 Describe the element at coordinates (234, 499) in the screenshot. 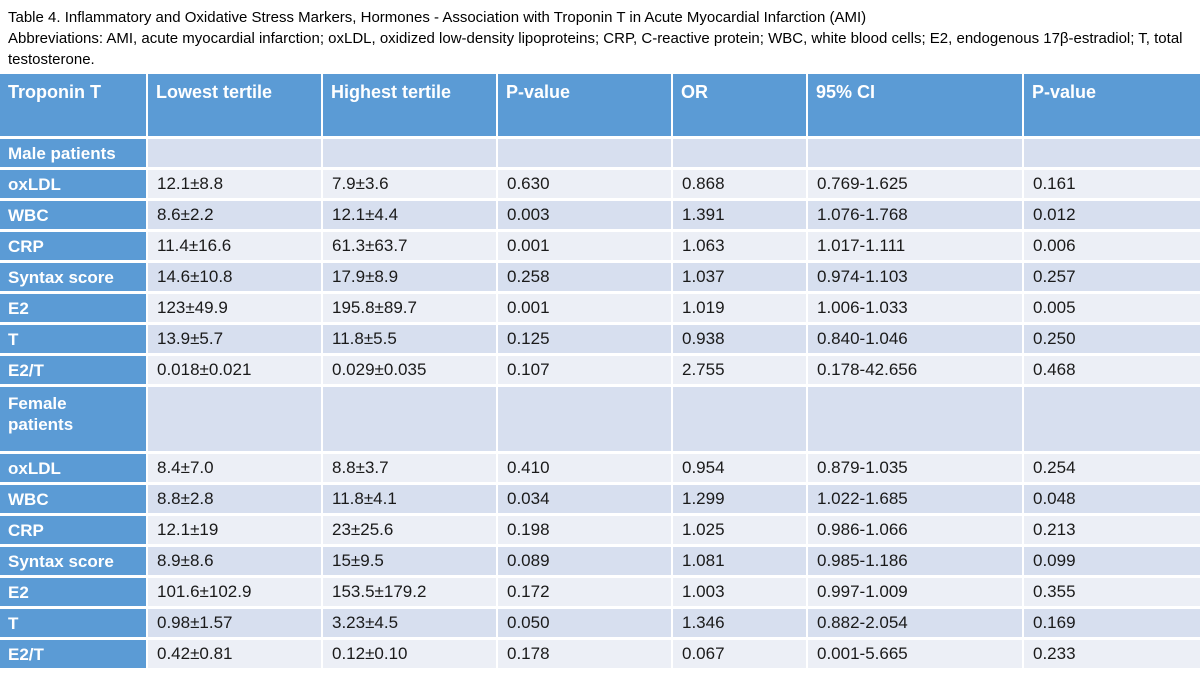

I see `cell-lowest: 8.8±2.8` at that location.